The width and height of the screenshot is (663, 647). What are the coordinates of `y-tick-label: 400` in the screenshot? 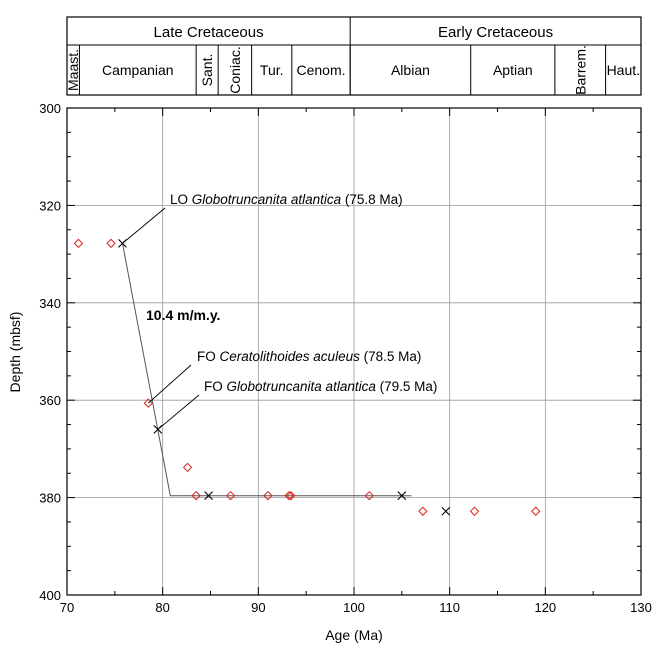 It's located at (50, 595).